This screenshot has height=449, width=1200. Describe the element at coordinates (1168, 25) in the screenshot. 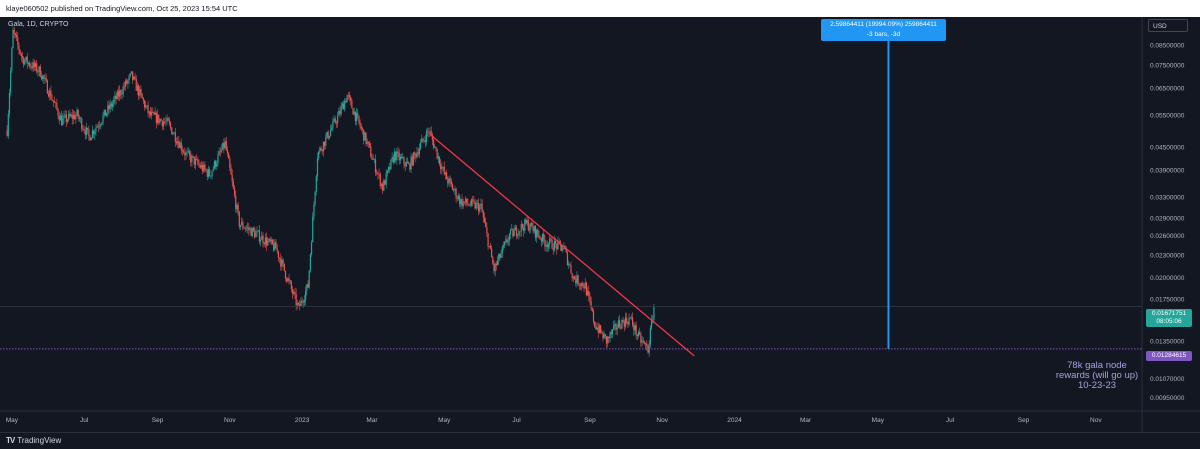

I see `currency-selector: USD` at that location.